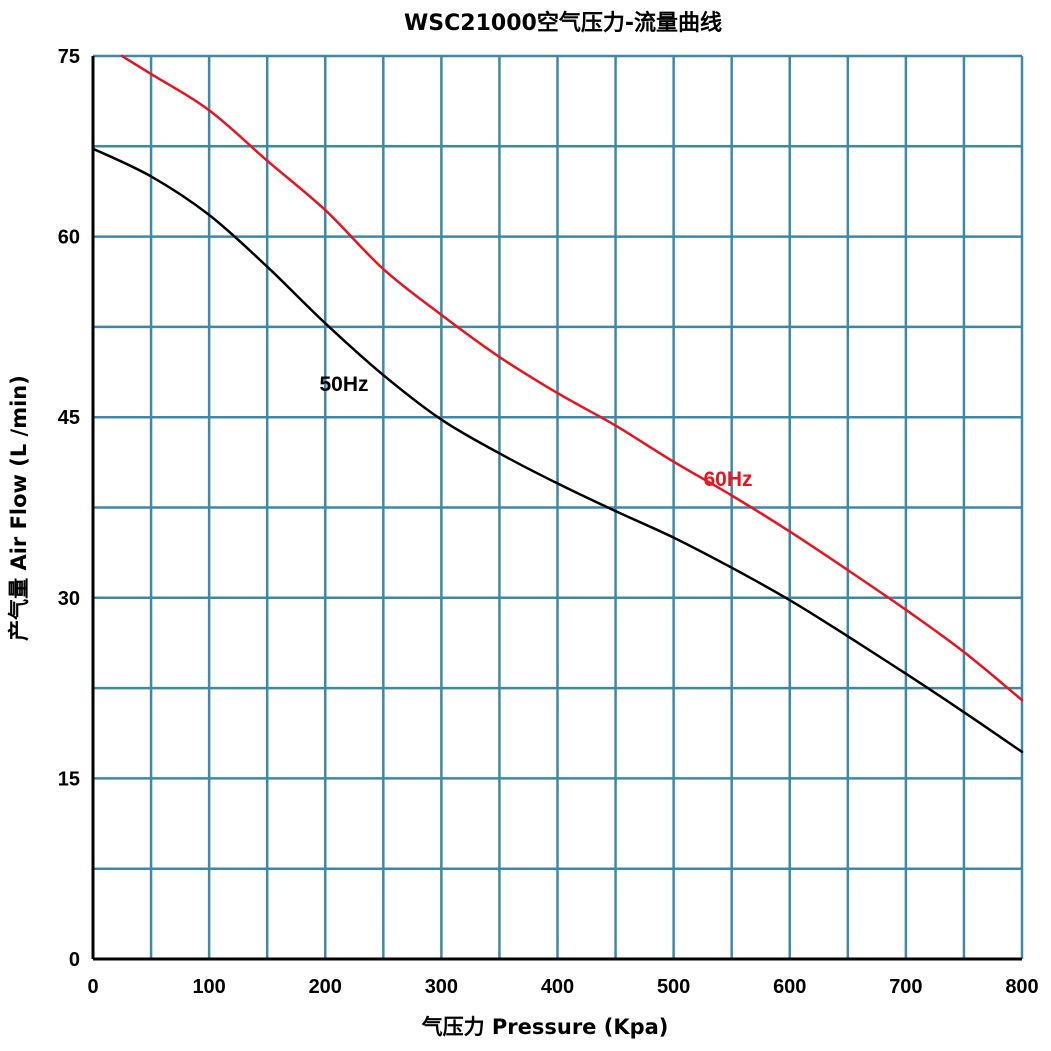 This screenshot has height=1051, width=1051. What do you see at coordinates (727, 479) in the screenshot?
I see `series-label-60hz: 60Hz` at bounding box center [727, 479].